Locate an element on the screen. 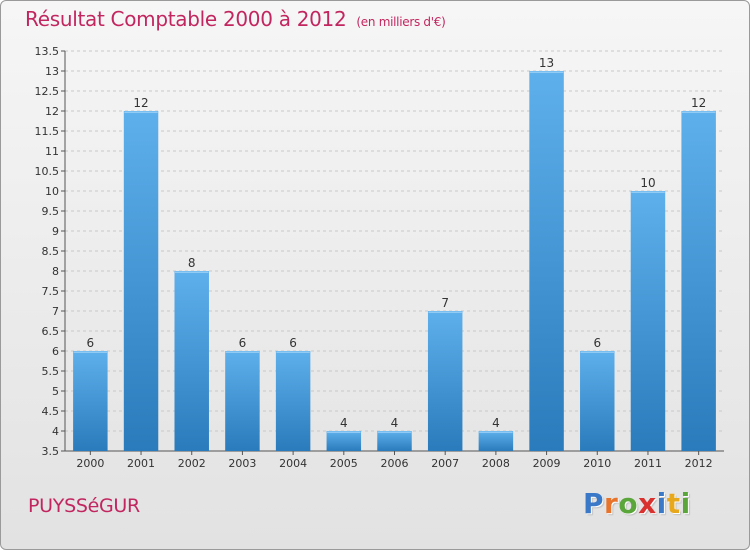 This screenshot has height=550, width=750. x-tick-label: 2009 is located at coordinates (547, 463).